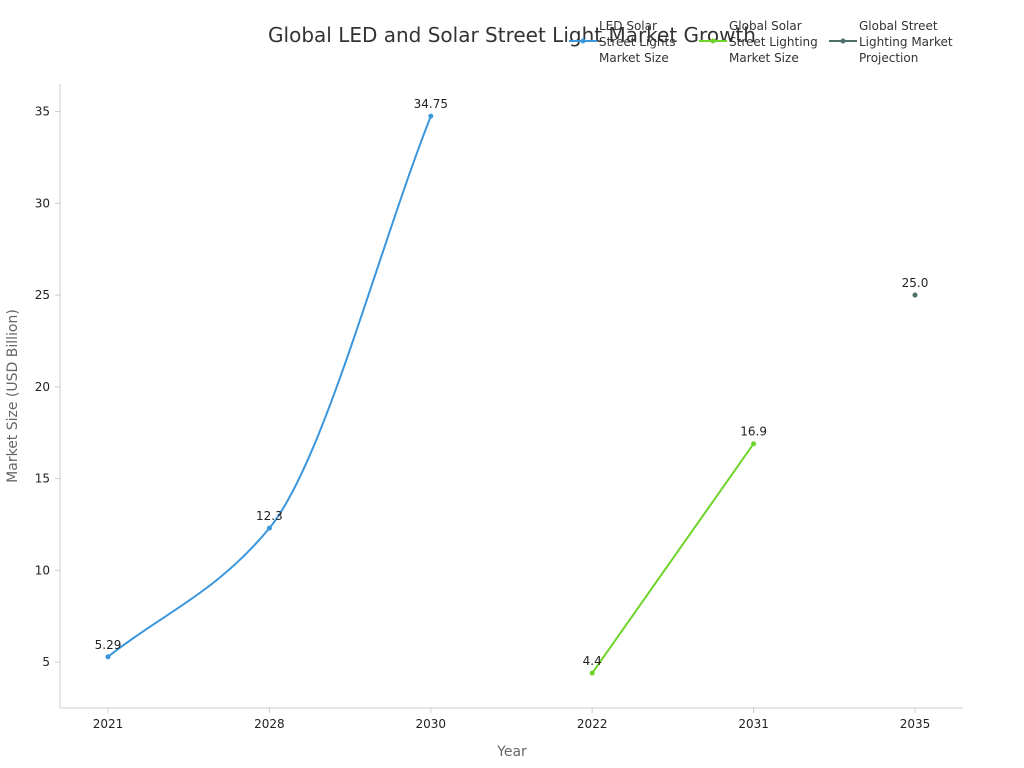 The image size is (1024, 768). Describe the element at coordinates (108, 724) in the screenshot. I see `x-tick-label: 2021` at that location.